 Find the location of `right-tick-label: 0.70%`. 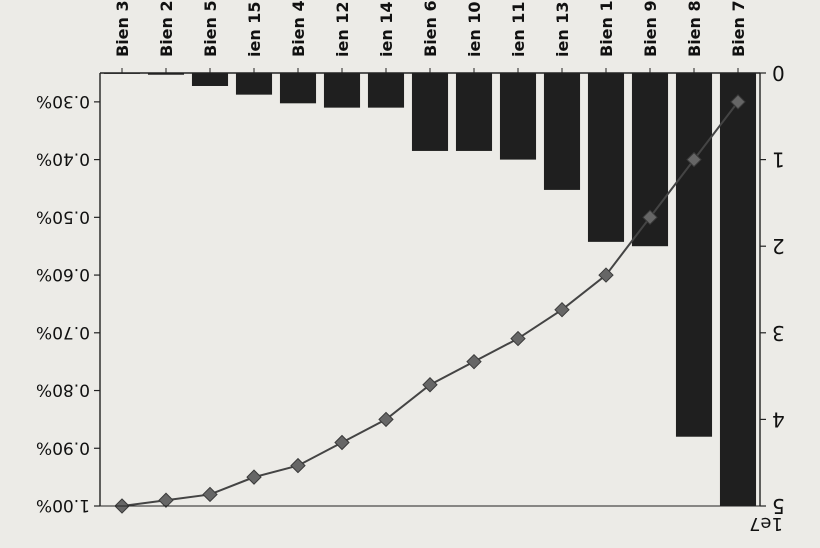

right-tick-label: 0.70% is located at coordinates (63, 332).